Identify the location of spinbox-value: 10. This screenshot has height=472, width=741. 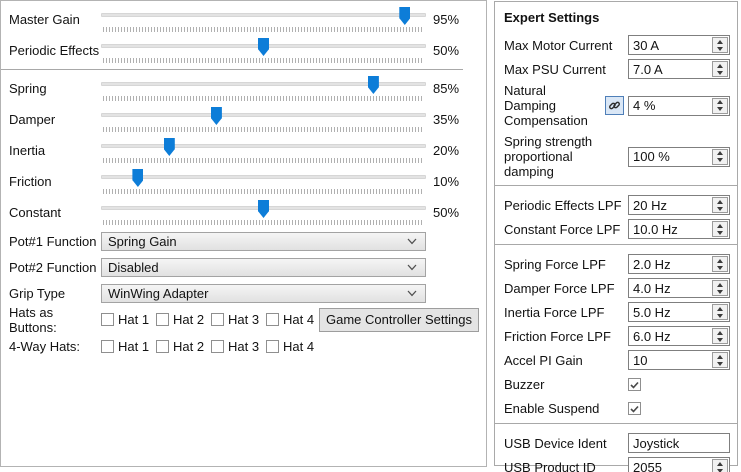
(640, 360).